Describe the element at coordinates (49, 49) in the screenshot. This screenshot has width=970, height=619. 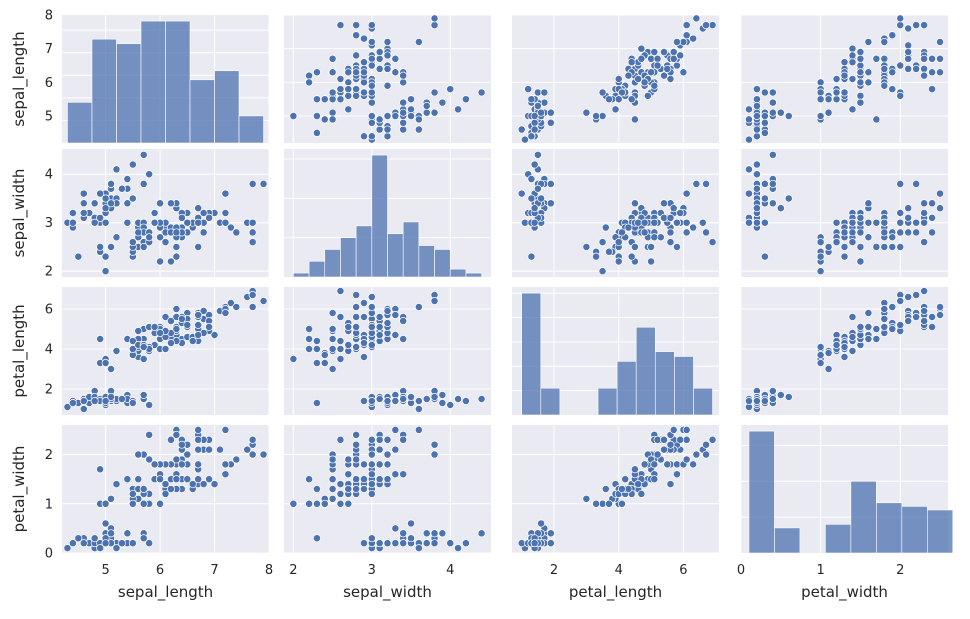
I see `y-tick-label: 7` at that location.